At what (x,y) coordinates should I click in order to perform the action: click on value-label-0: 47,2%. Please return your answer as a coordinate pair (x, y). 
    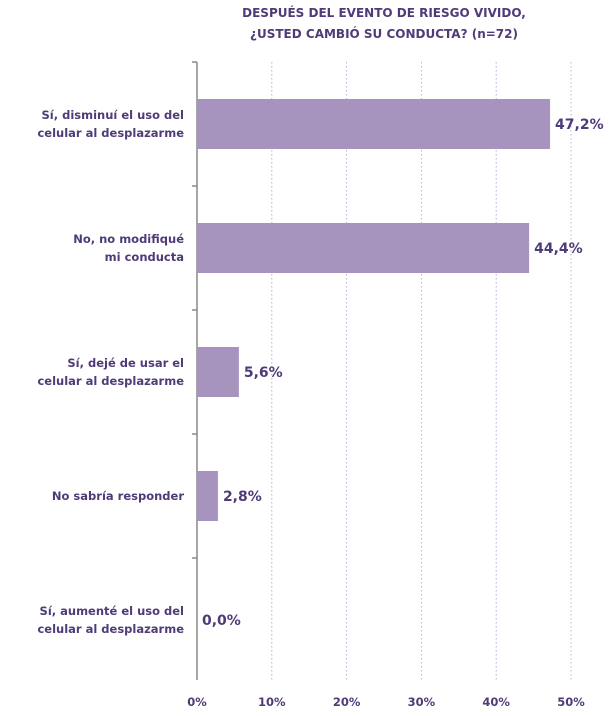
    Looking at the image, I should click on (579, 125).